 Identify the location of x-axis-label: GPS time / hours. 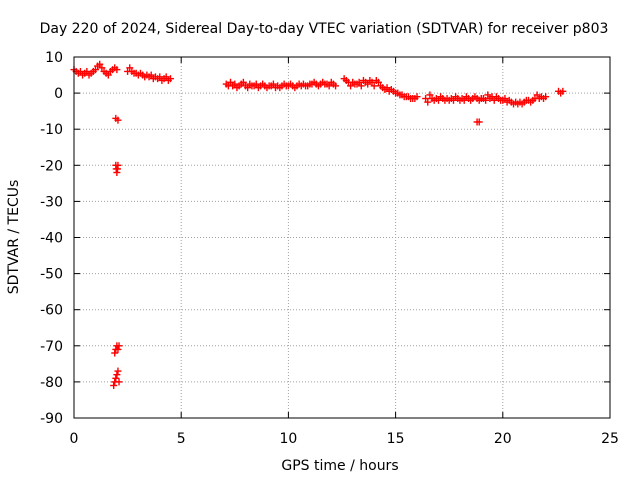
(339, 466).